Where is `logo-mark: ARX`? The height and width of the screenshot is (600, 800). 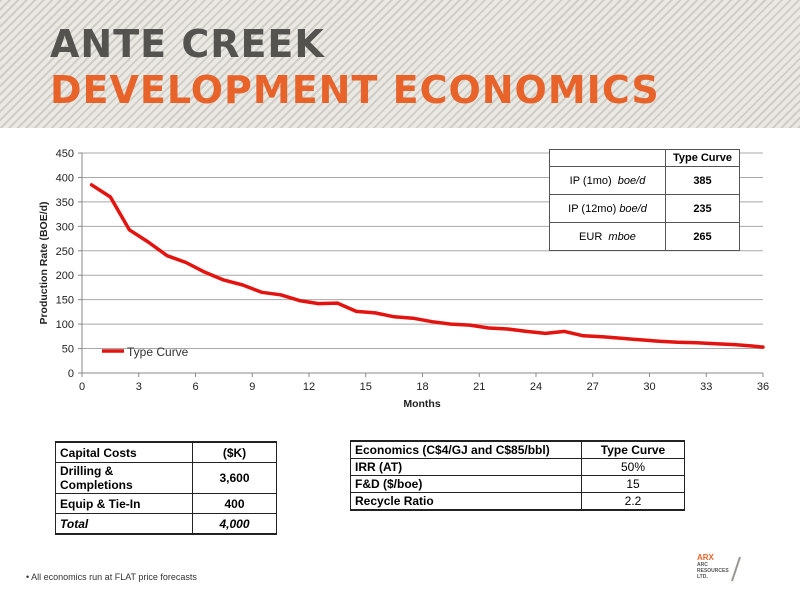 logo-mark: ARX is located at coordinates (705, 557).